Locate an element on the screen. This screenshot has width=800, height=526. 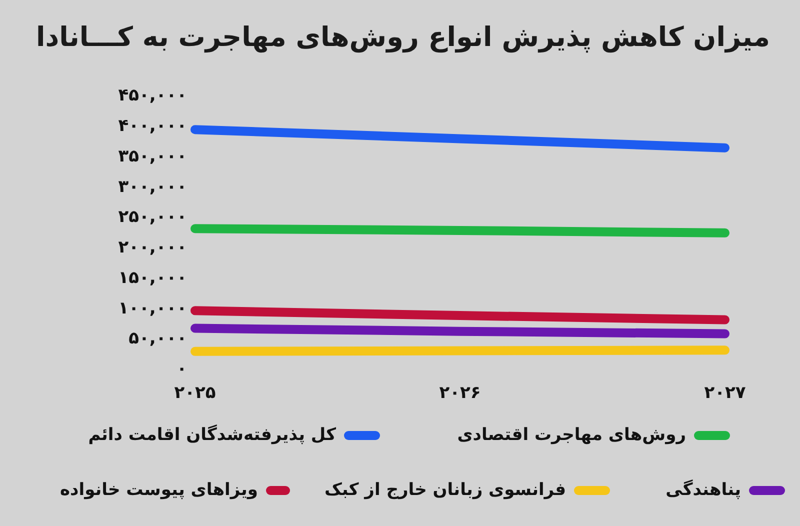
x-tick-label: ۲۰۲۶ is located at coordinates (460, 393).